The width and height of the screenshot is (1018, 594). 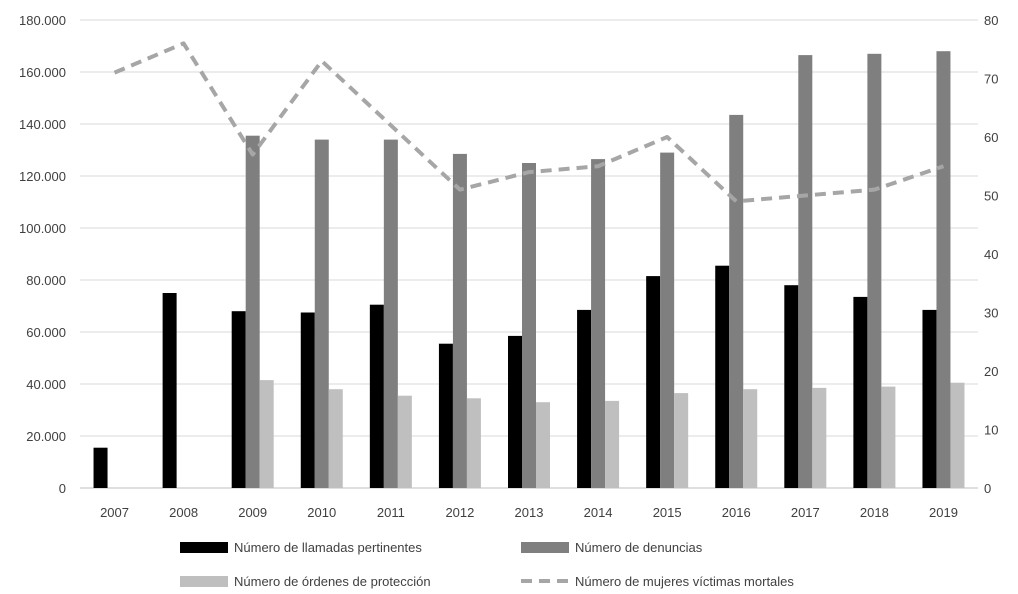 What do you see at coordinates (639, 547) in the screenshot?
I see `legend-label: Número de denuncias` at bounding box center [639, 547].